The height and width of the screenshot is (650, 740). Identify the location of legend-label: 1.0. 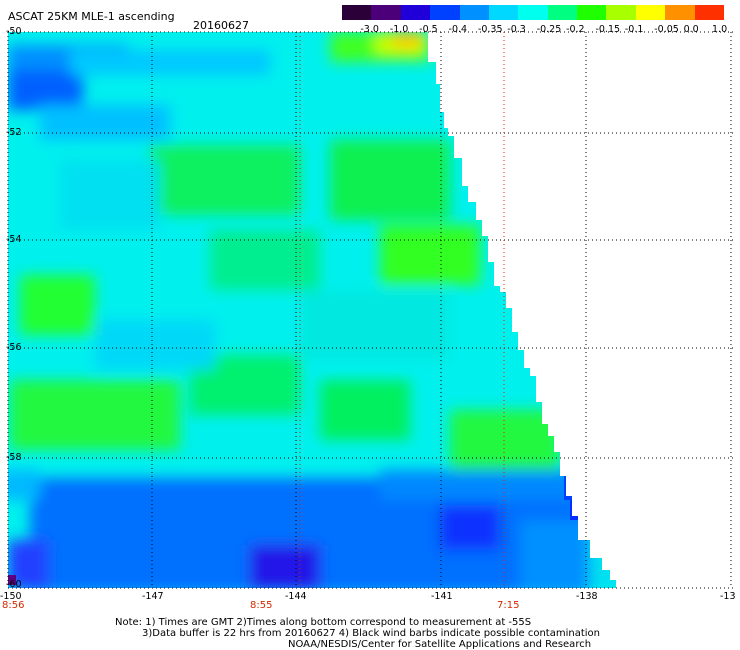
(720, 29).